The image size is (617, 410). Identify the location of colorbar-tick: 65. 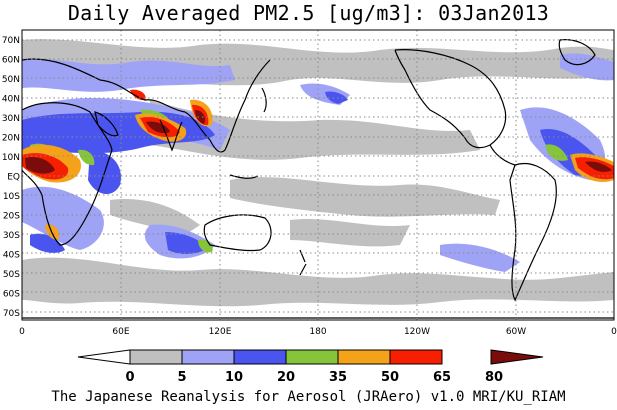
(442, 377).